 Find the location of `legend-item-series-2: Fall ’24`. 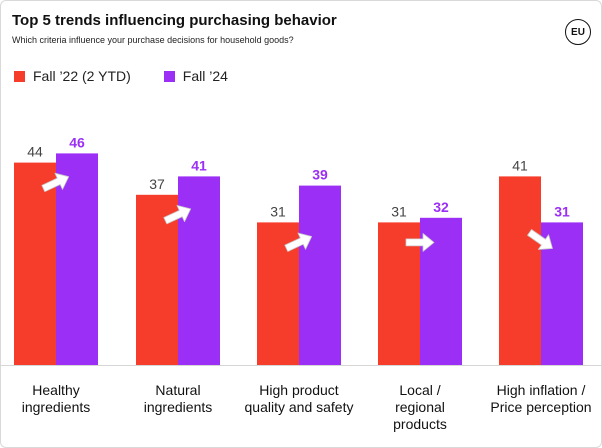

legend-item-series-2: Fall ’24 is located at coordinates (195, 76).